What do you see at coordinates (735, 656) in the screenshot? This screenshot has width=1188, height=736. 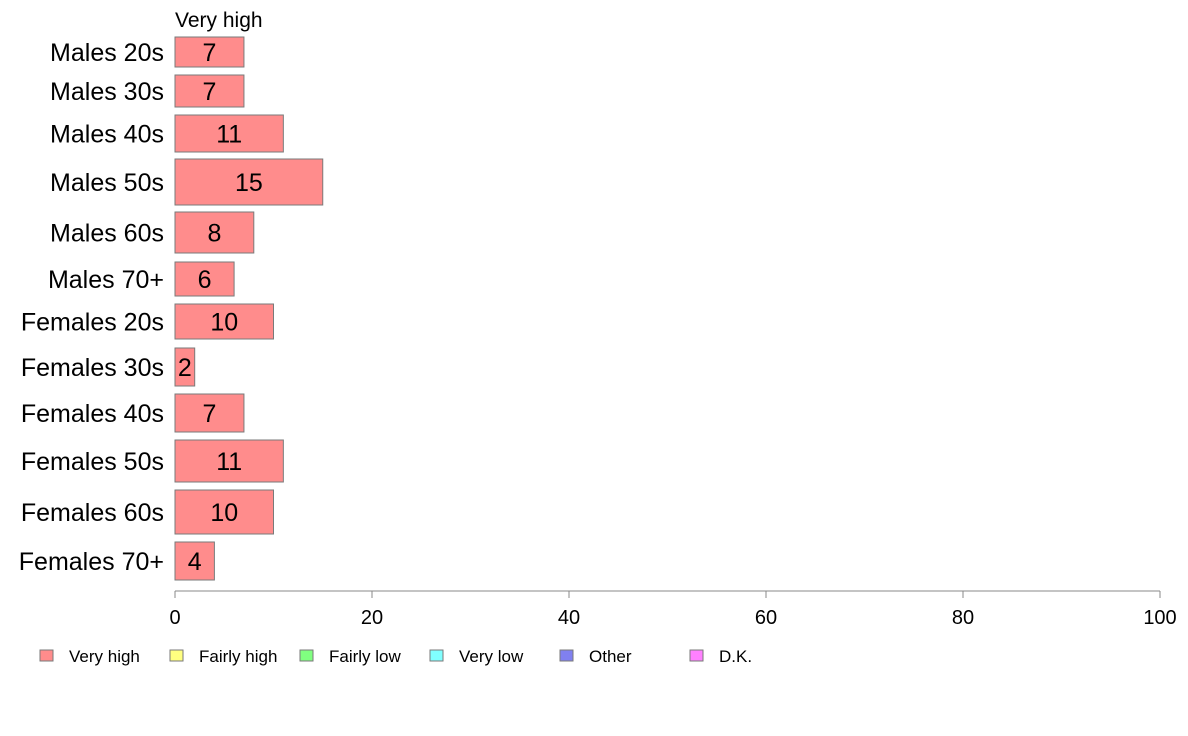 I see `legend-label: D.K.` at bounding box center [735, 656].